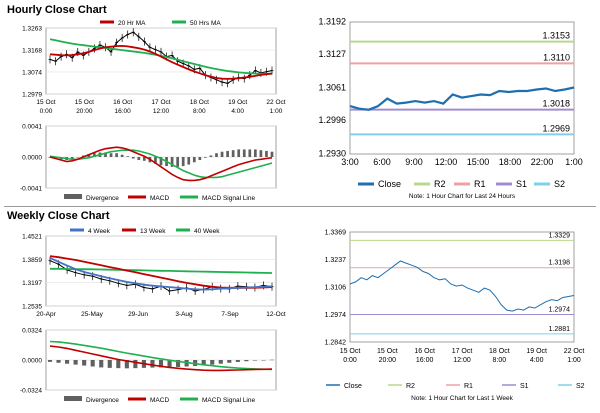 Image resolution: width=600 pixels, height=413 pixels. What do you see at coordinates (159, 198) in the screenshot?
I see `legend-macd: MACD` at bounding box center [159, 198].